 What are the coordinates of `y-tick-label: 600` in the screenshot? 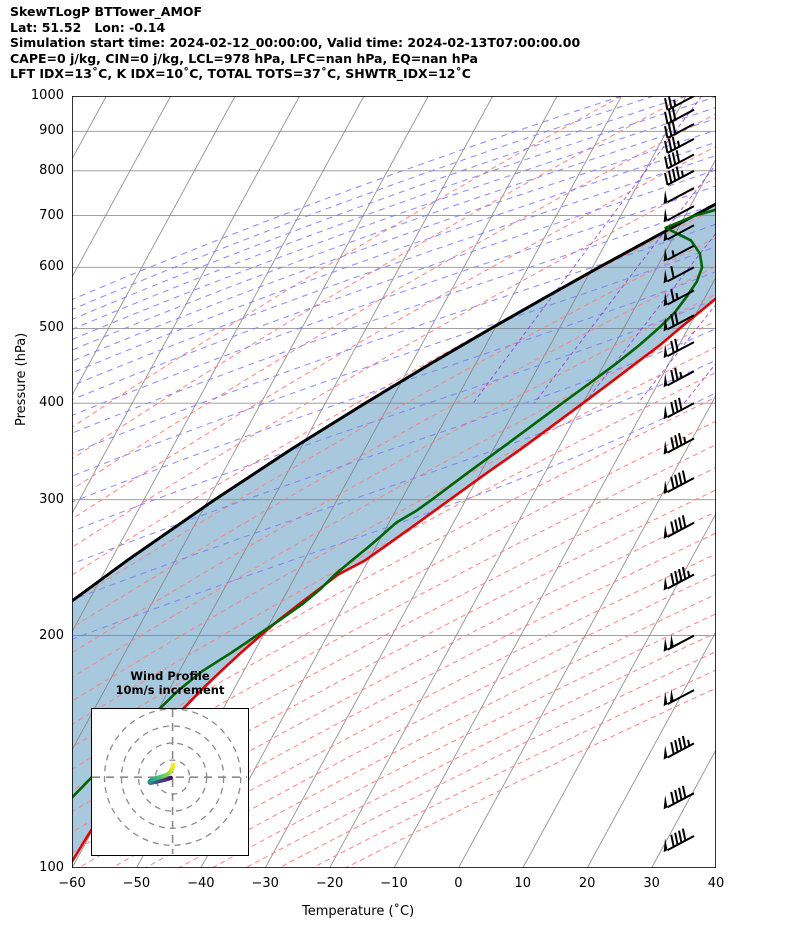 It's located at (51, 267).